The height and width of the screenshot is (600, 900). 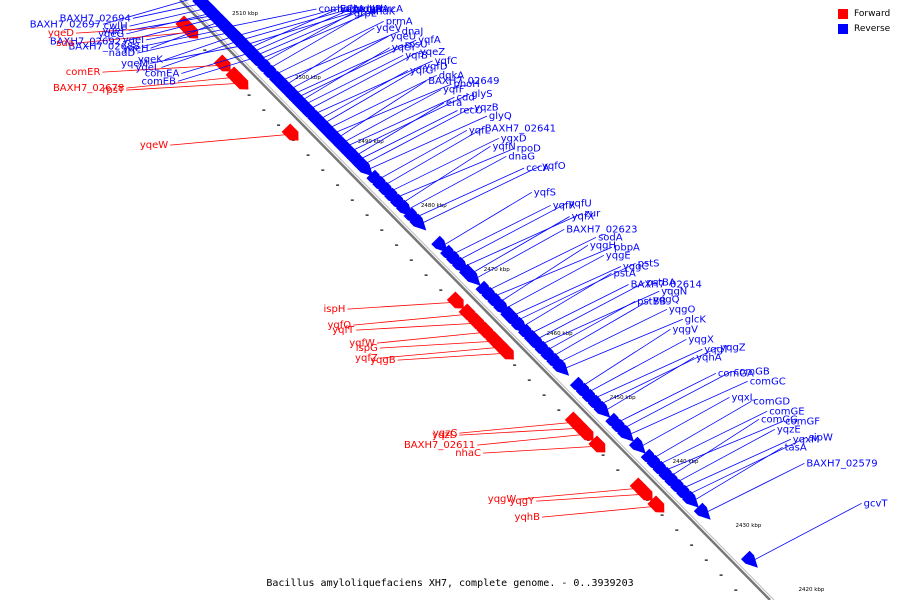 What do you see at coordinates (749, 559) in the screenshot?
I see `gene-feature-gcvT` at bounding box center [749, 559].